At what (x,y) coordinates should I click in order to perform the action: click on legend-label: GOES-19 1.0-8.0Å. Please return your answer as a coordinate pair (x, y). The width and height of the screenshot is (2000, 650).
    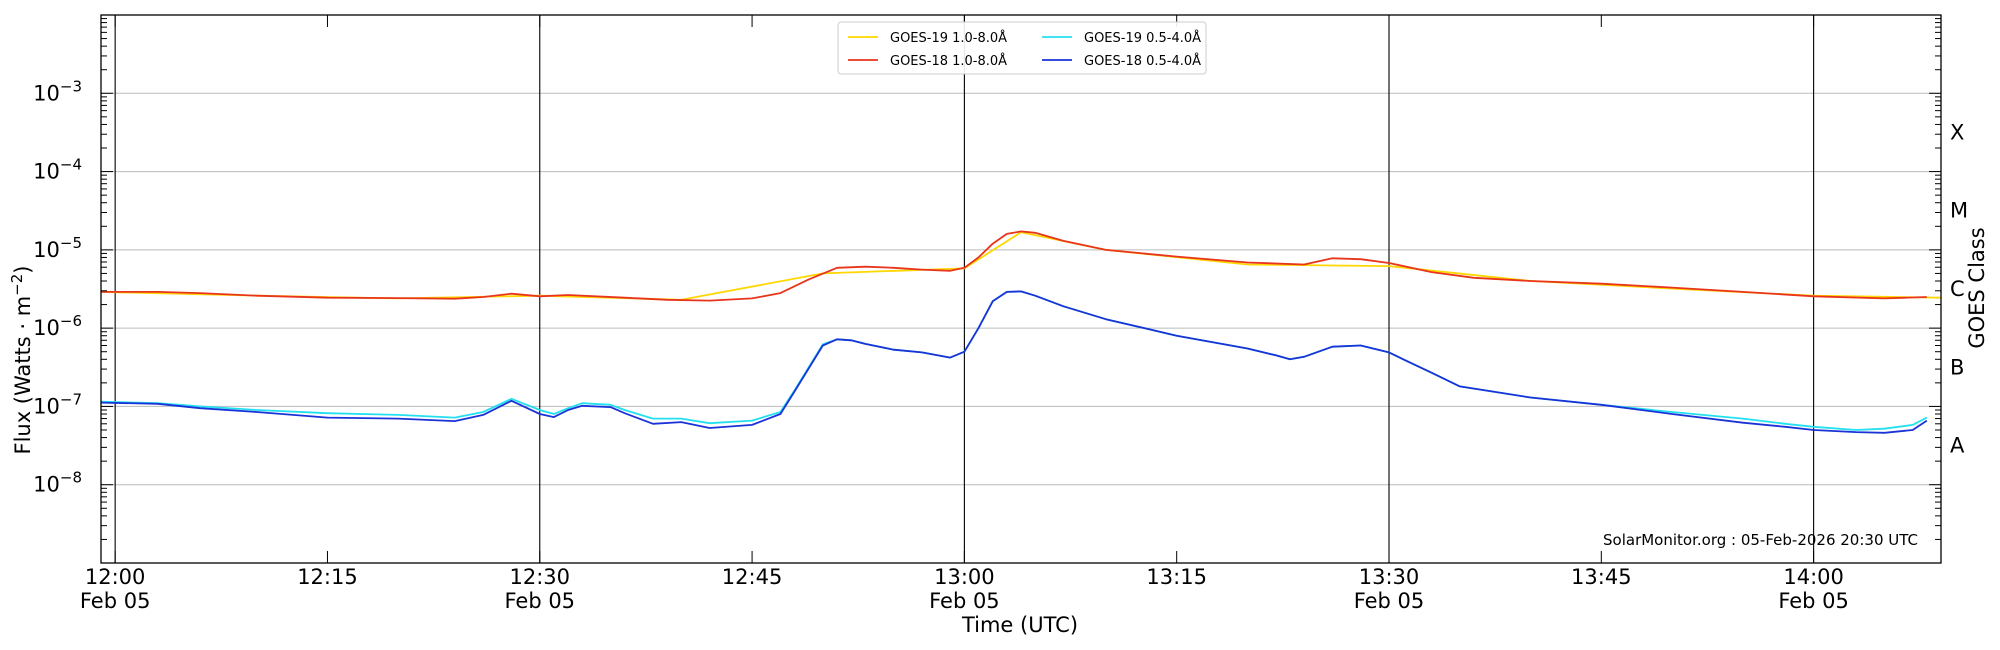
    Looking at the image, I should click on (948, 38).